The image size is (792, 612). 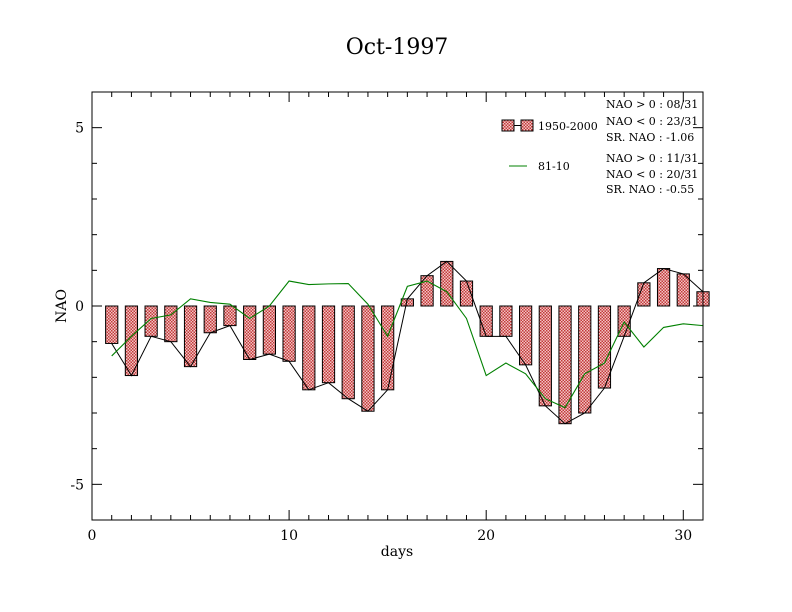 What do you see at coordinates (62, 306) in the screenshot?
I see `y-axis-label: NAO` at bounding box center [62, 306].